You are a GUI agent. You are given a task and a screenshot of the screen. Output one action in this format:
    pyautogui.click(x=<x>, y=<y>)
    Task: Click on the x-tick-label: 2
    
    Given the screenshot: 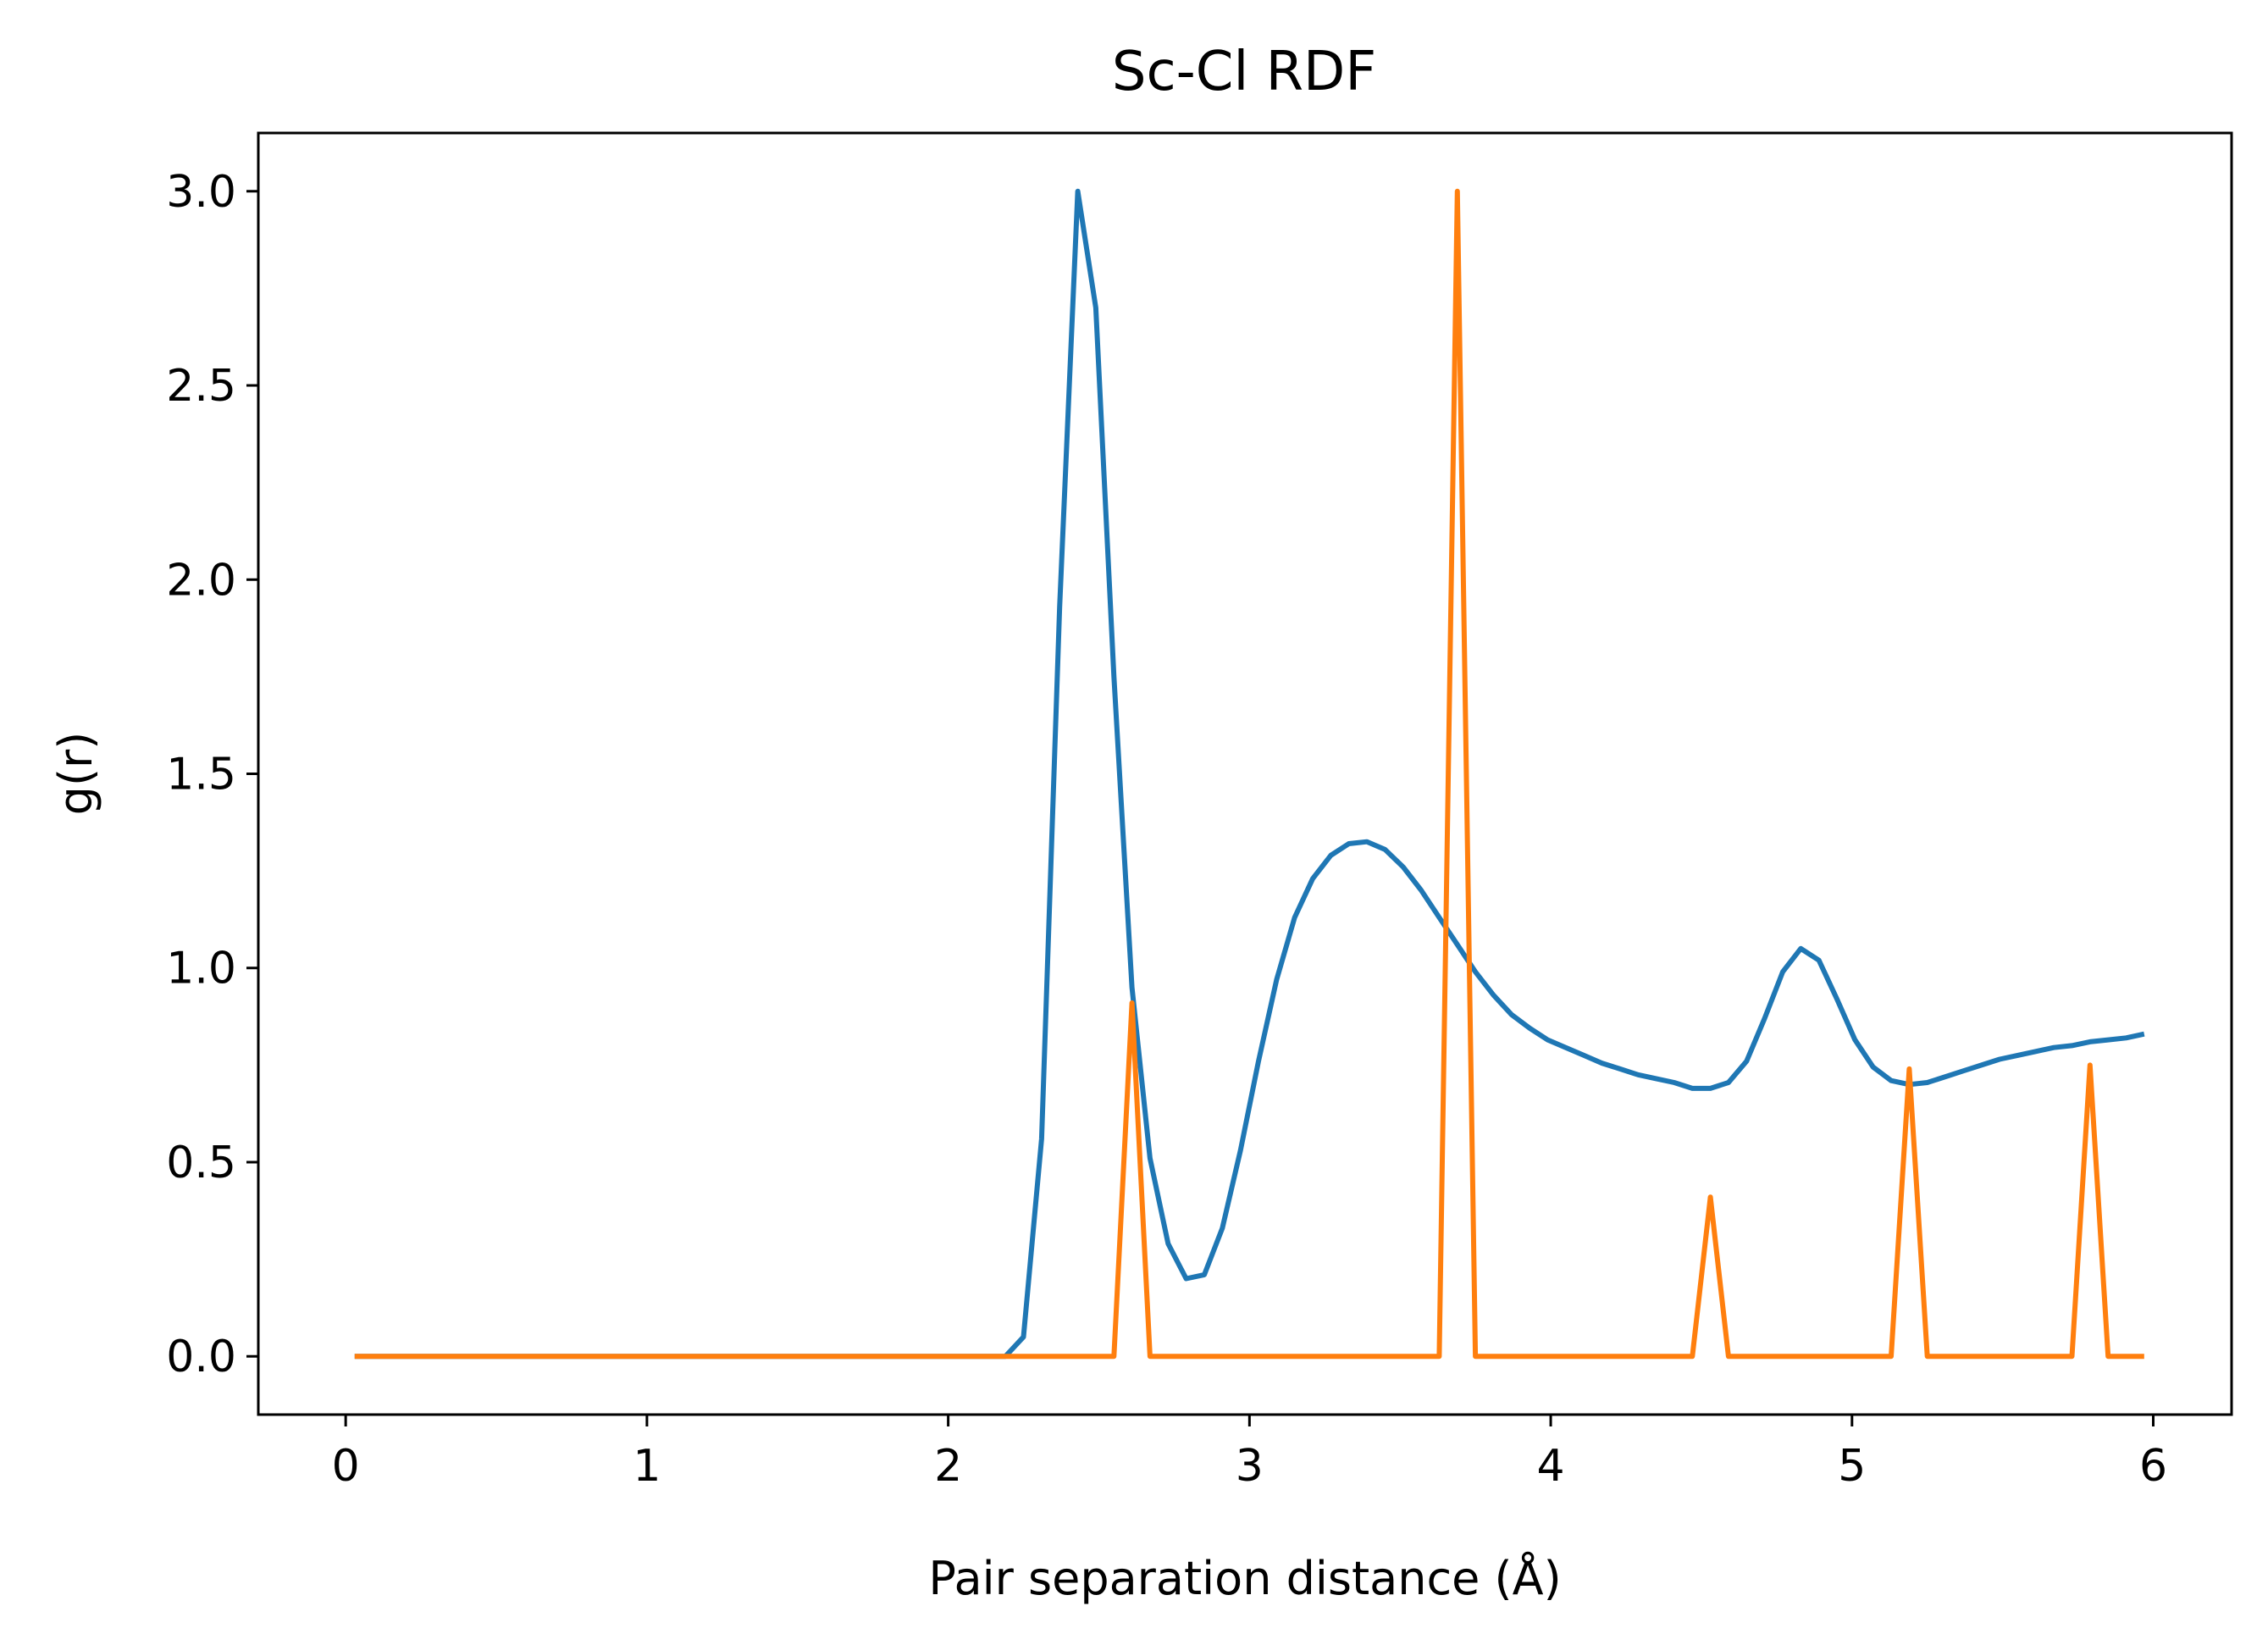 What is the action you would take?
    pyautogui.click(x=948, y=1467)
    